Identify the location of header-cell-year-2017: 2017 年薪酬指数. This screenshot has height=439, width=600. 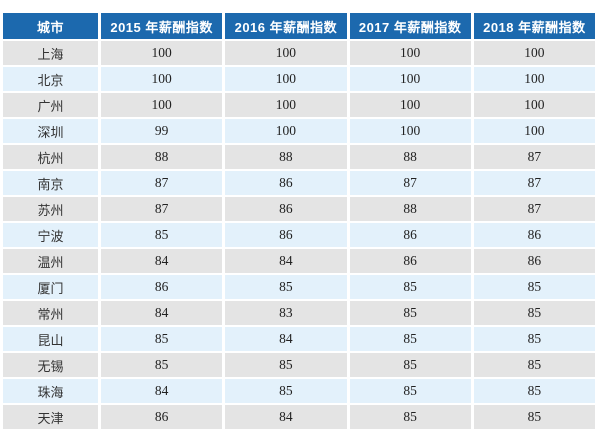
(410, 26).